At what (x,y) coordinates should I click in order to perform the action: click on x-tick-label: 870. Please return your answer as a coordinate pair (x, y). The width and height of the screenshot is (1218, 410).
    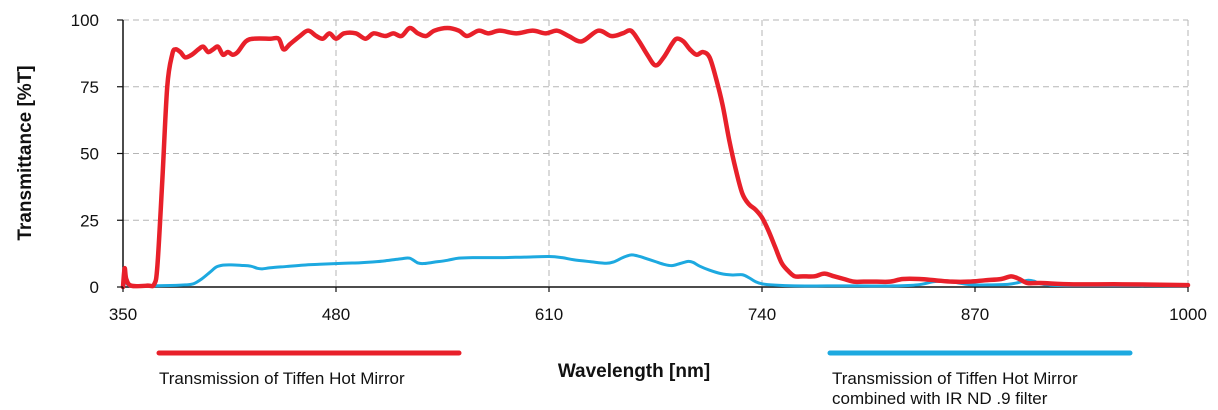
    Looking at the image, I should click on (975, 314).